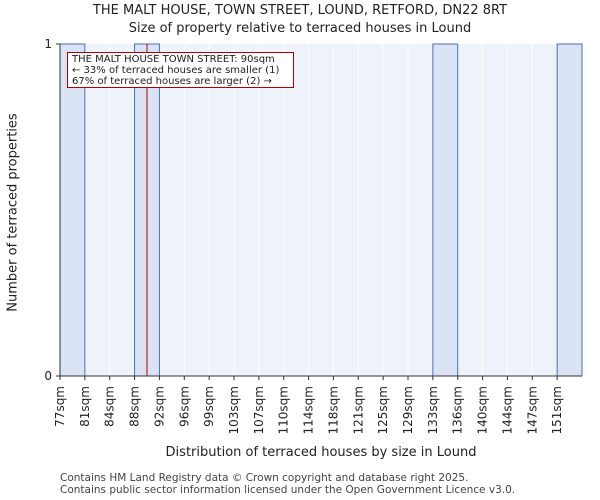 This screenshot has width=600, height=500. I want to click on y-tick-label-0: 0, so click(48, 376).